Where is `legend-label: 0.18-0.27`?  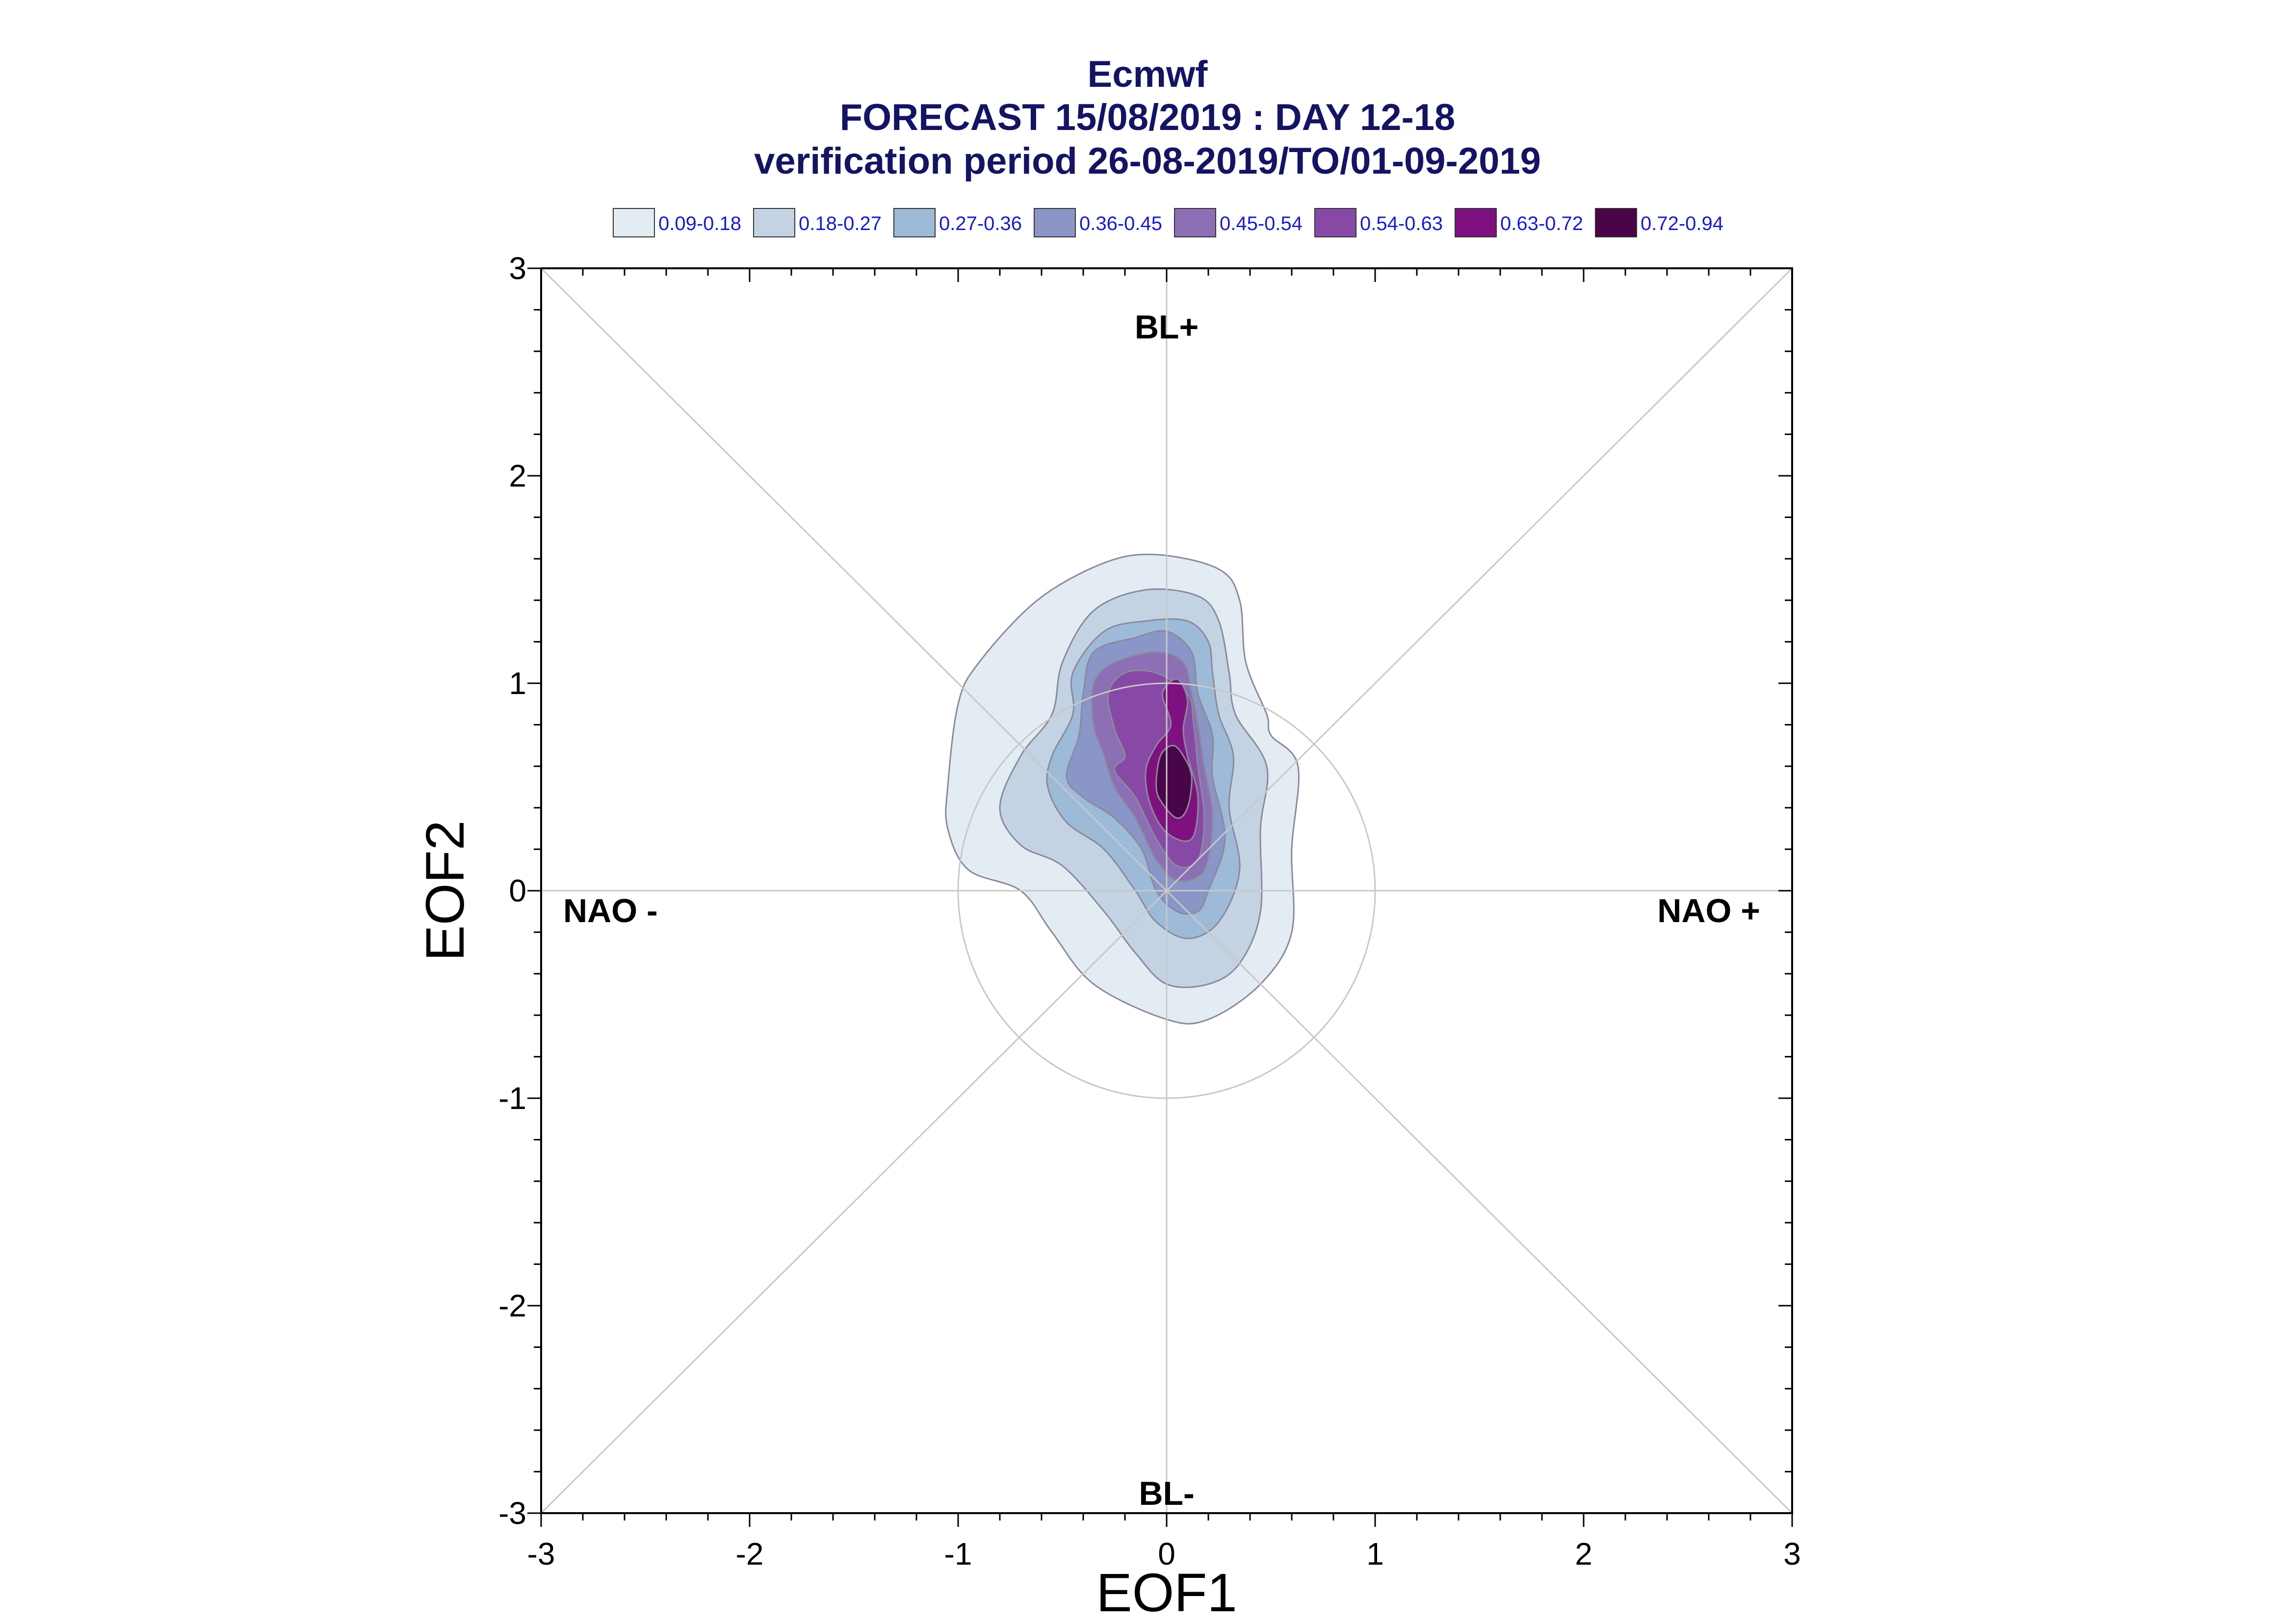 legend-label: 0.18-0.27 is located at coordinates (841, 223).